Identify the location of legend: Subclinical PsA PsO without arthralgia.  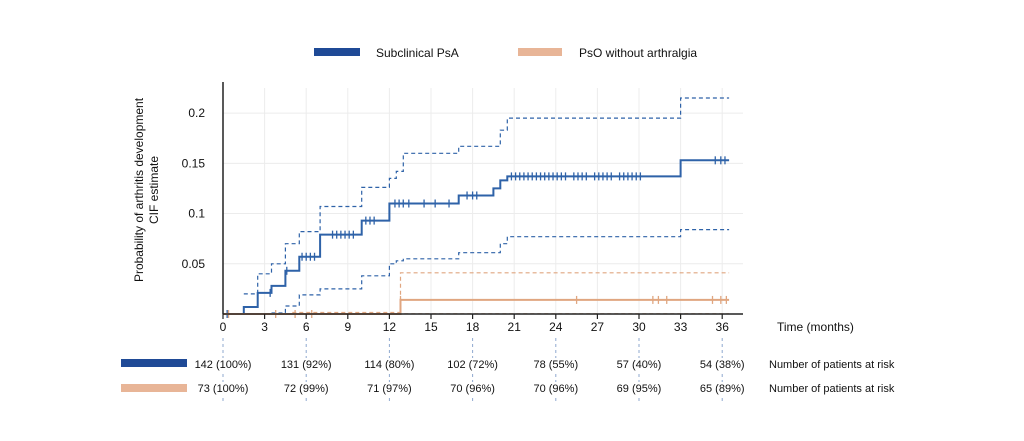
(505, 53).